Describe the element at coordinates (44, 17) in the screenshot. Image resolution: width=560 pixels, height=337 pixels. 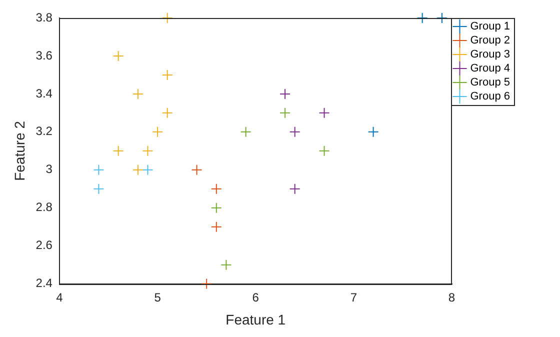
I see `y-tick-label: 3.8` at that location.